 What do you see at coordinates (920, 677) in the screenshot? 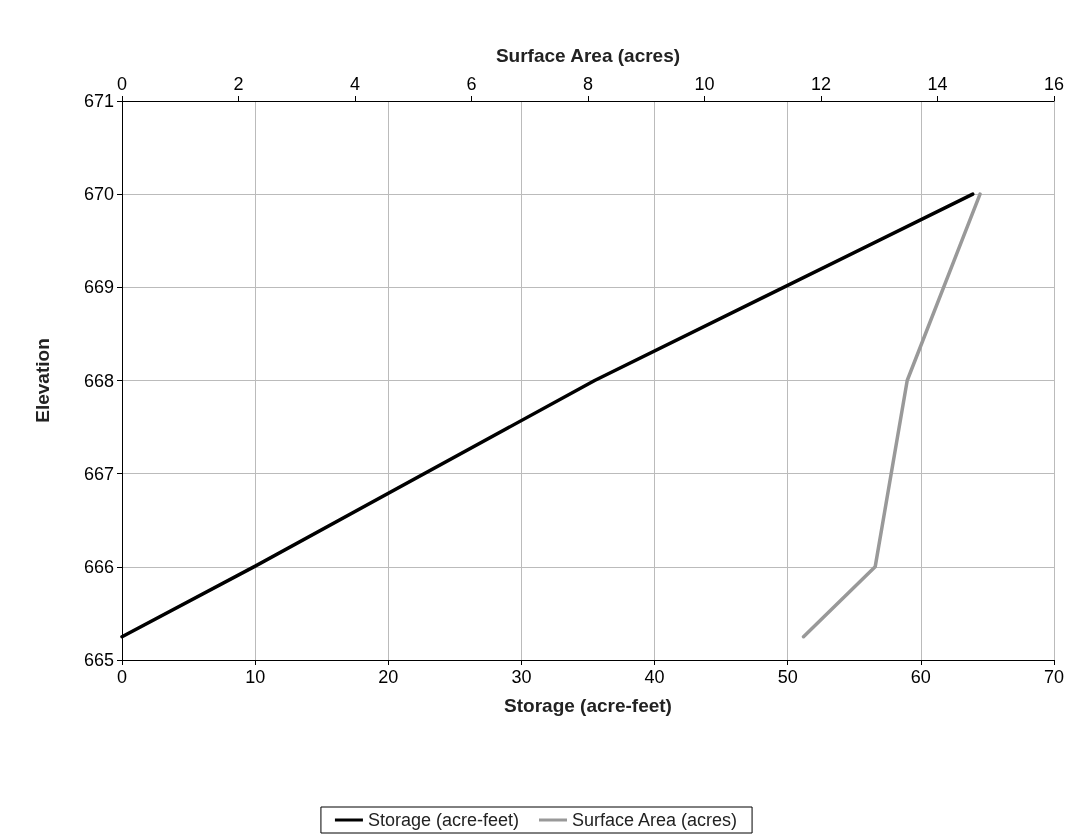
I see `x-tick-label: 60` at bounding box center [920, 677].